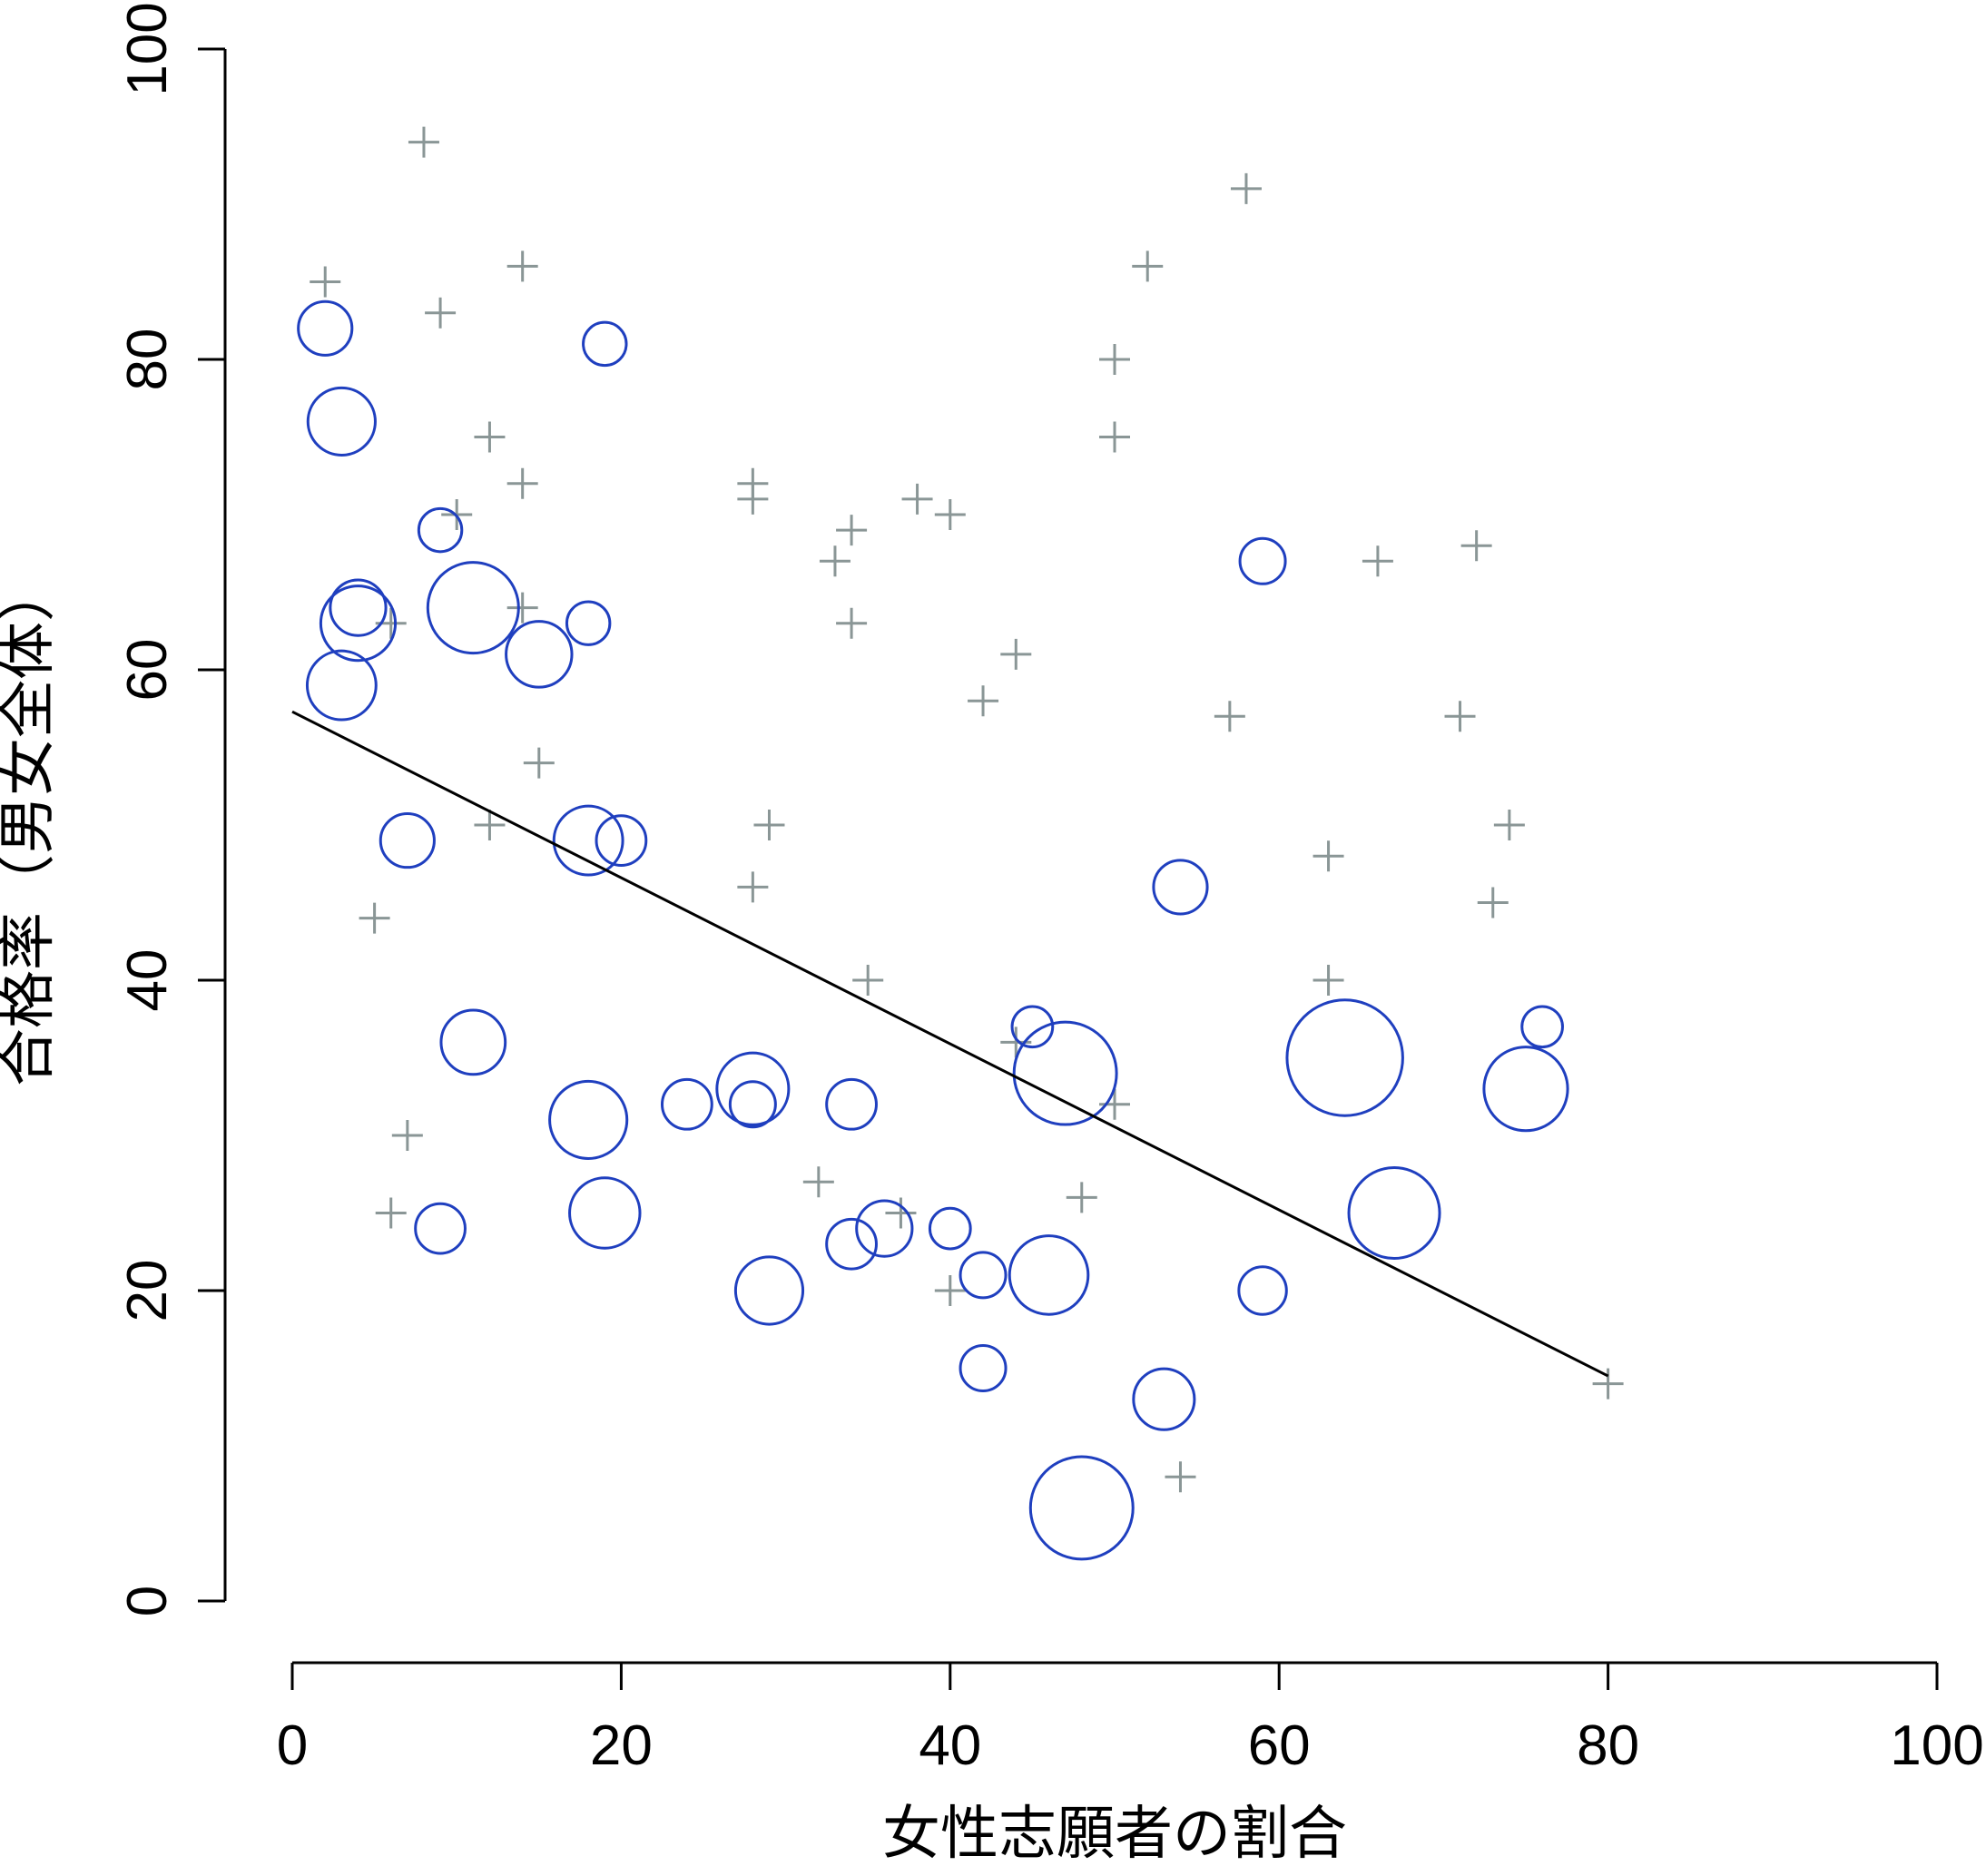 This screenshot has width=1986, height=1876. What do you see at coordinates (147, 49) in the screenshot?
I see `y-tick-label: 100` at bounding box center [147, 49].